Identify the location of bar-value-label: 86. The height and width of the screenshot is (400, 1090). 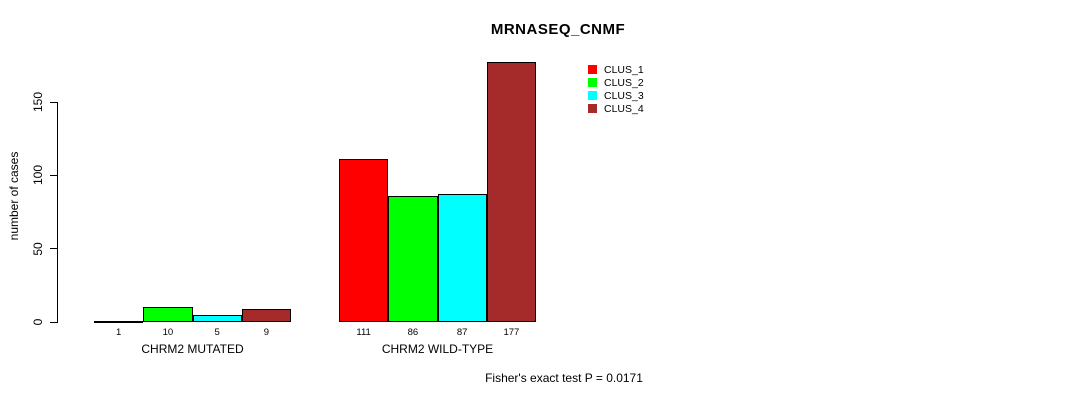
(413, 332).